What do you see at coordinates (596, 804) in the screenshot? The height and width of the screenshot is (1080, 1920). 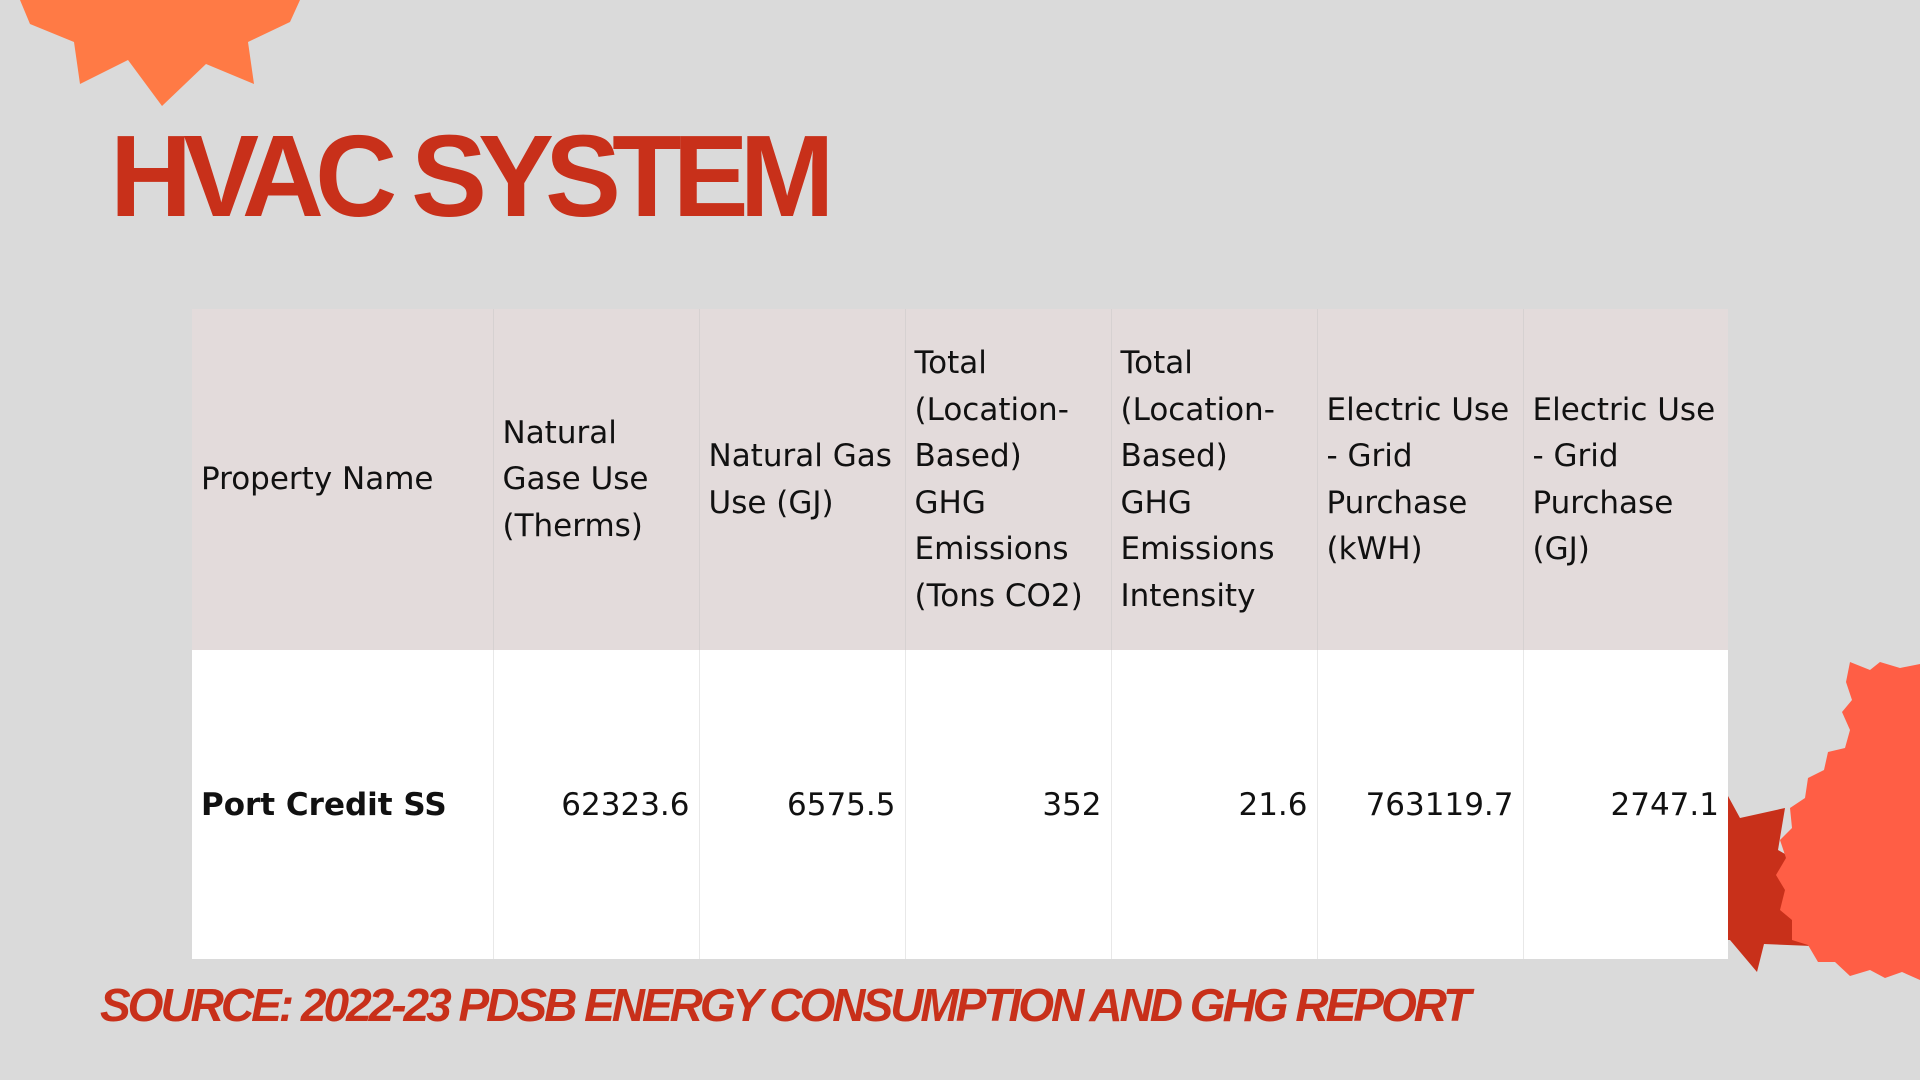 I see `cell-natural-gas-therms: 62323.6` at bounding box center [596, 804].